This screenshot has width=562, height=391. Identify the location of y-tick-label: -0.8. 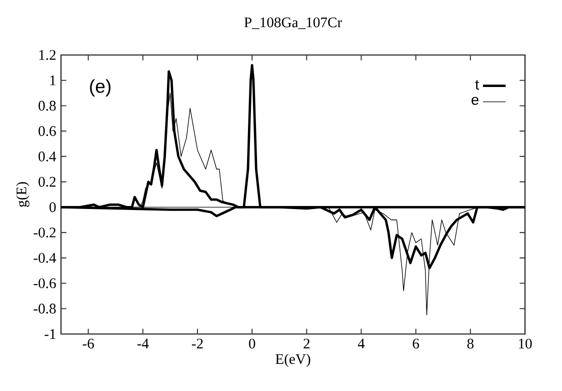
(45, 309).